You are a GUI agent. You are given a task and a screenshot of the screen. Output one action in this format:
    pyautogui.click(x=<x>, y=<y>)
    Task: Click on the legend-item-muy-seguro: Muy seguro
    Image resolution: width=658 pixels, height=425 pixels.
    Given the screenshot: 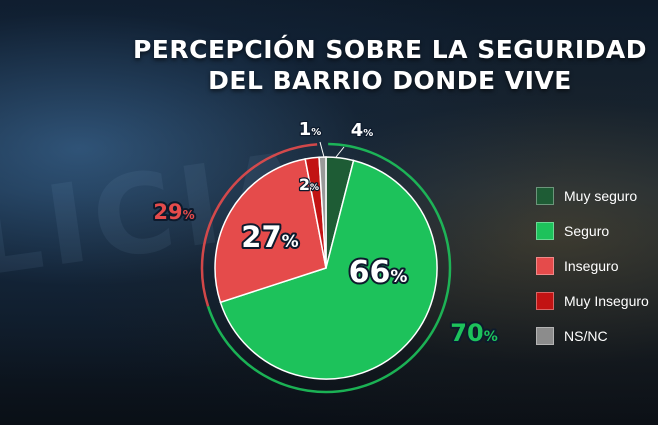 What is the action you would take?
    pyautogui.click(x=592, y=195)
    